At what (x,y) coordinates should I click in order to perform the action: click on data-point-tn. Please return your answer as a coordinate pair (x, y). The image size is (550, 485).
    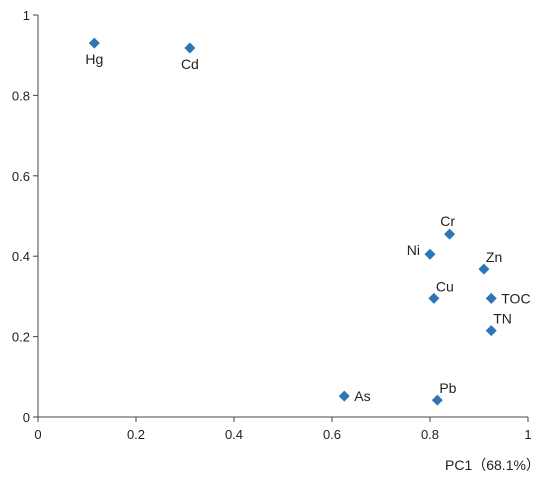
    Looking at the image, I should click on (491, 331).